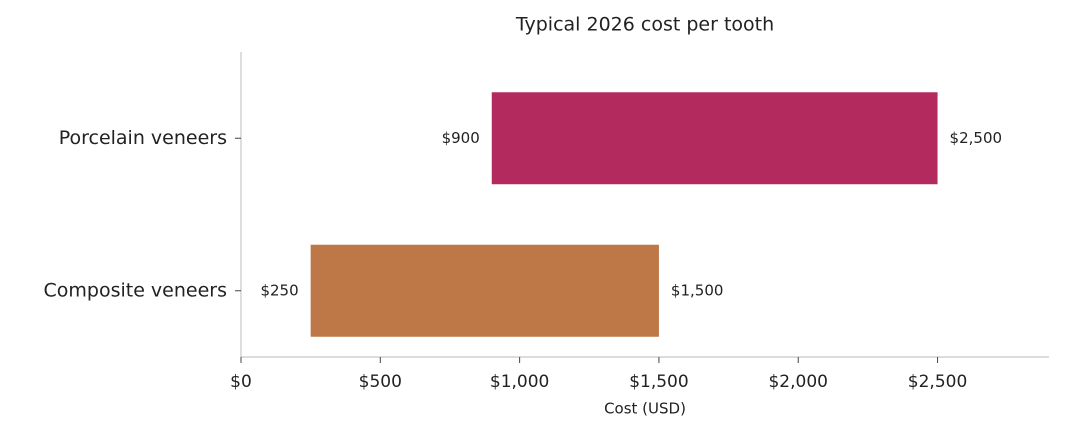 The height and width of the screenshot is (435, 1065). What do you see at coordinates (380, 382) in the screenshot?
I see `x-tick-label: $500` at bounding box center [380, 382].